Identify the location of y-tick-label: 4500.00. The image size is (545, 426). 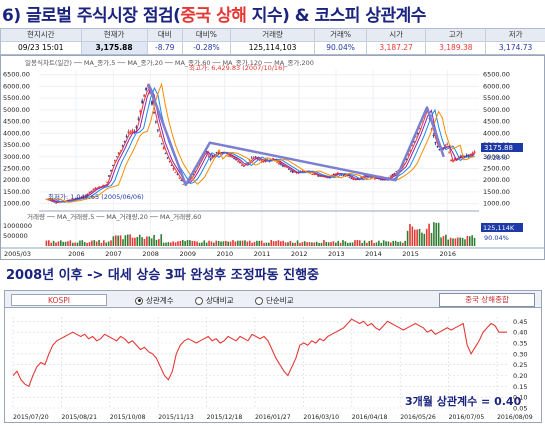
(16, 122).